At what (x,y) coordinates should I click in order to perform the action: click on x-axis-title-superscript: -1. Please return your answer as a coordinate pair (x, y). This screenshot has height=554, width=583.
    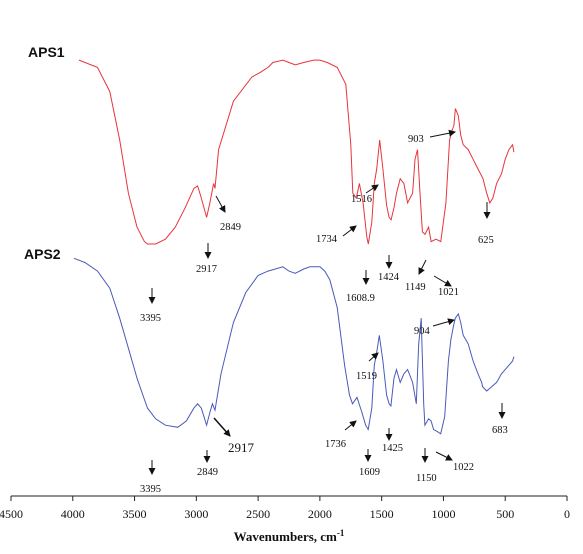
    Looking at the image, I should click on (341, 533).